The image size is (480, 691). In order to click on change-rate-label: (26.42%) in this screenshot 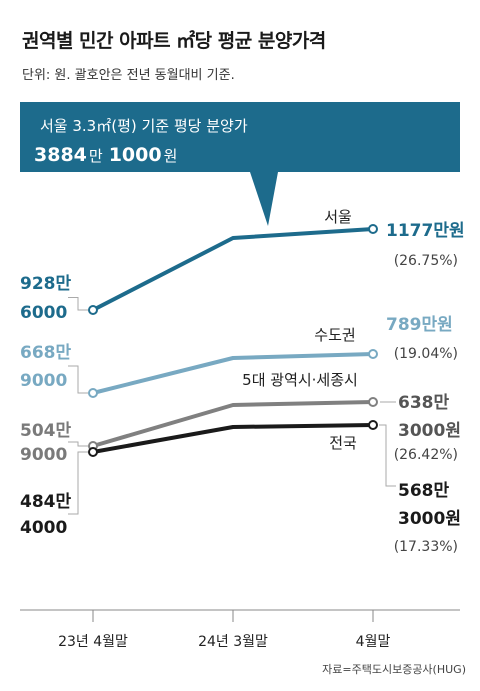, I will do `click(426, 455)`.